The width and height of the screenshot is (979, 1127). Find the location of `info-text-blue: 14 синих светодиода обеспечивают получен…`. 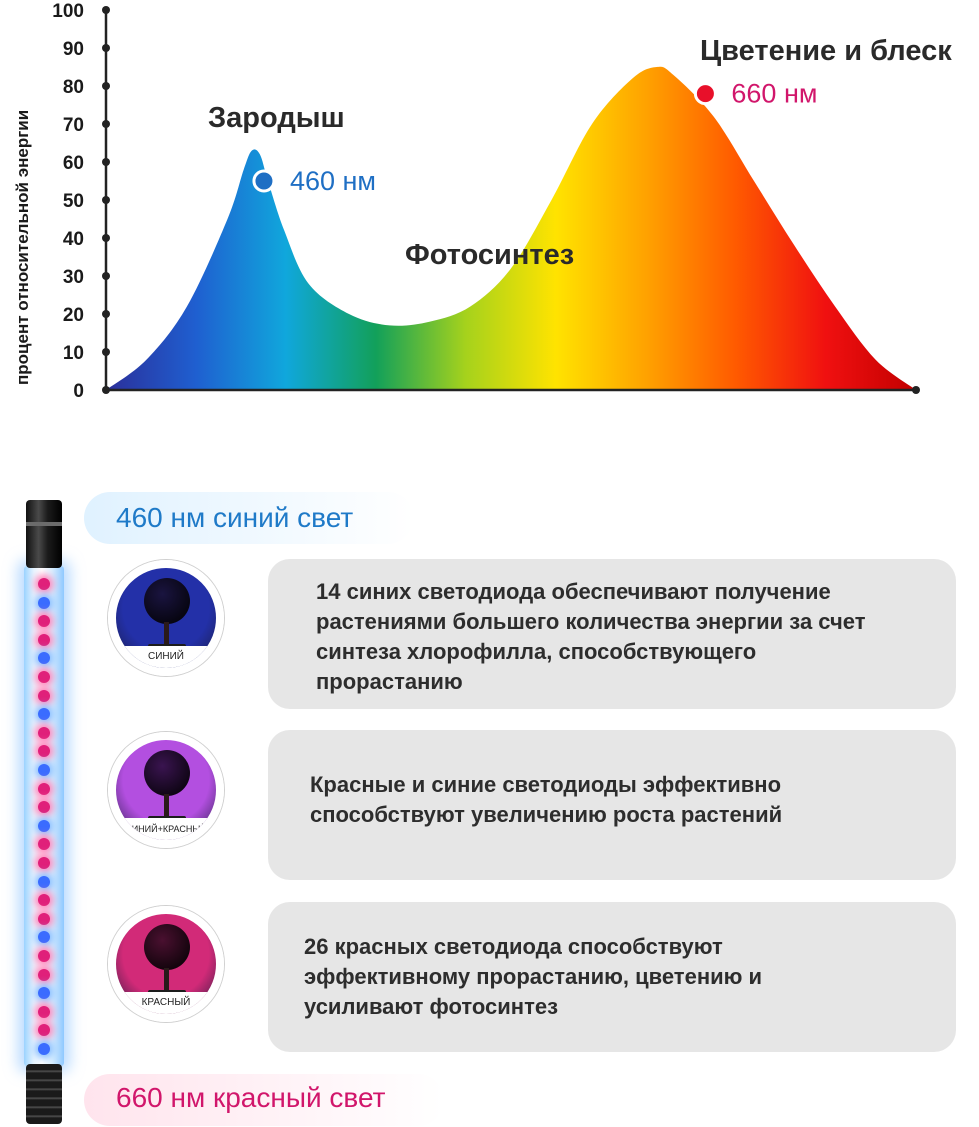

info-text-blue: 14 синих светодиода обеспечивают получен… is located at coordinates (590, 637).